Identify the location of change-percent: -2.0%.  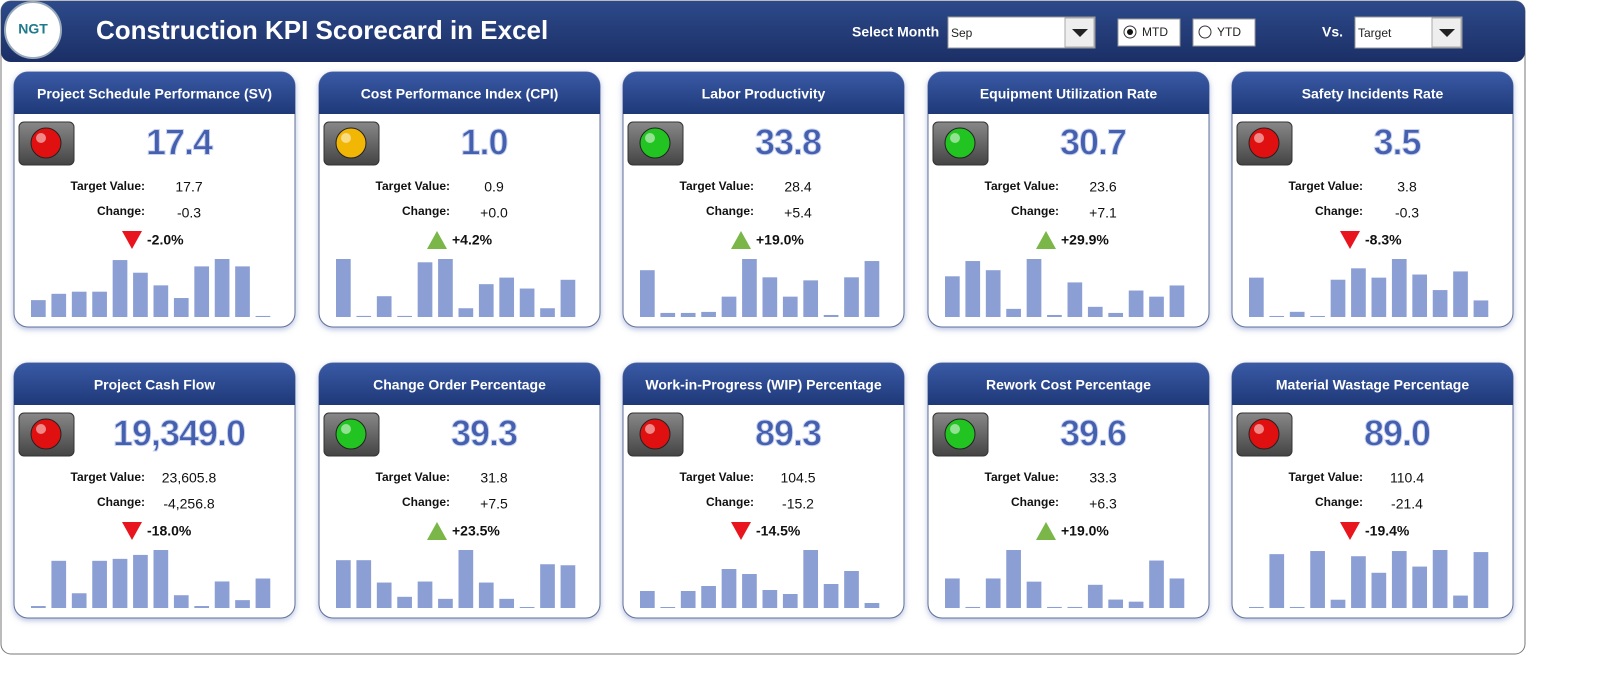
(165, 240).